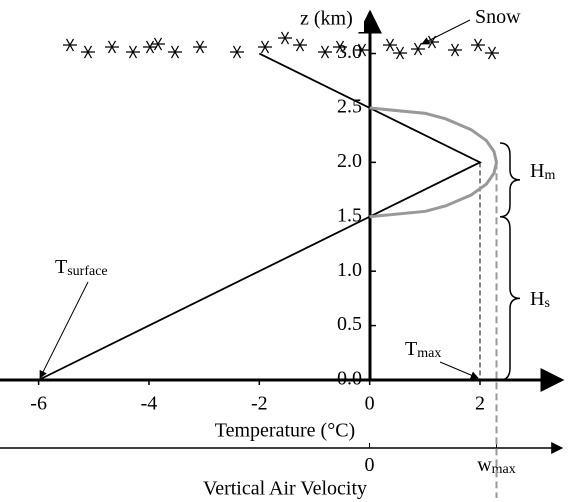 This screenshot has height=502, width=568. Describe the element at coordinates (349, 161) in the screenshot. I see `y-tick-label: 2.0` at that location.